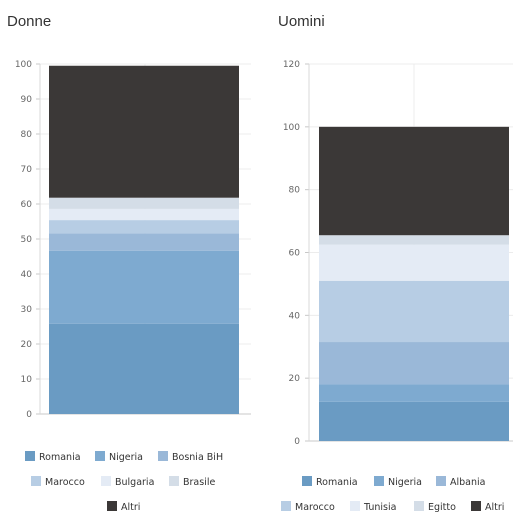 The width and height of the screenshot is (513, 514). What do you see at coordinates (441, 481) in the screenshot?
I see `legend-swatch-albania` at bounding box center [441, 481].